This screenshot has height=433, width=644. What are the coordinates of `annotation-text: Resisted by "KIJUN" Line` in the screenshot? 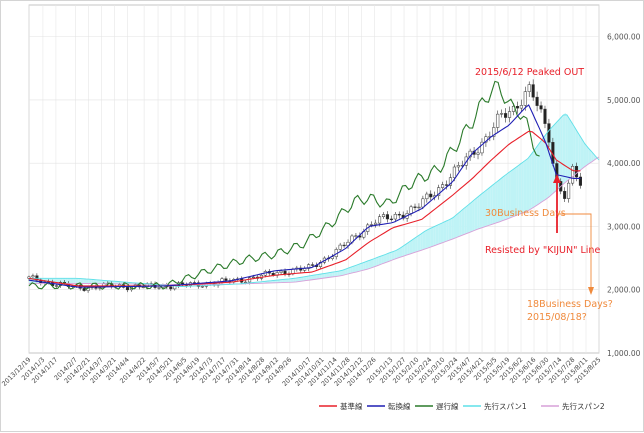 It's located at (542, 250).